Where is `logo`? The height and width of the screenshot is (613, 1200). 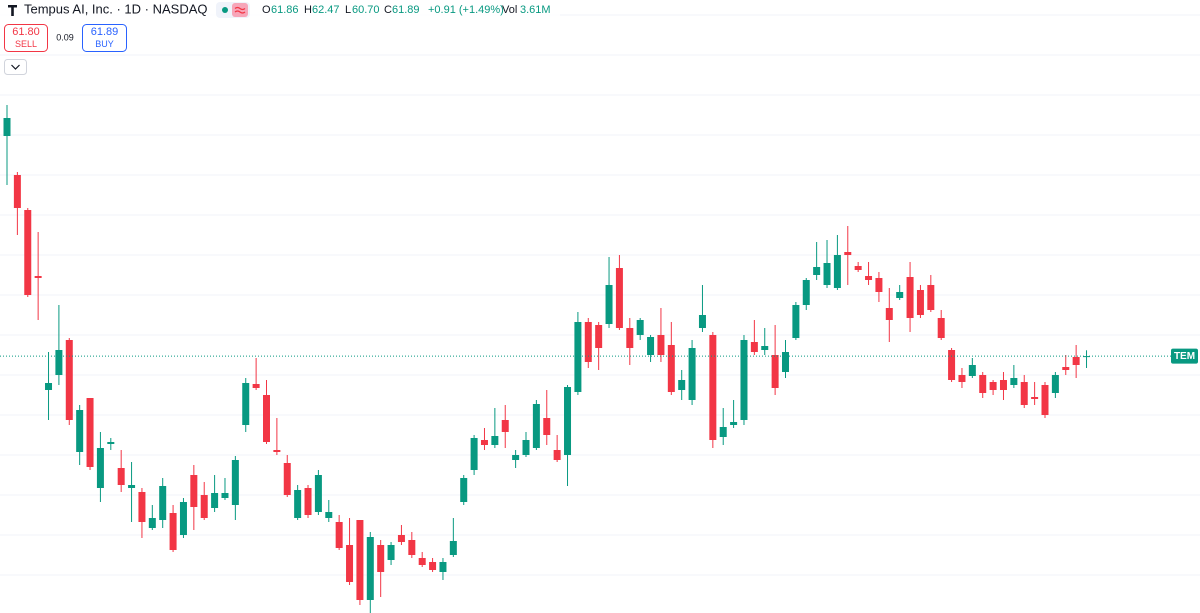
logo is located at coordinates (12, 10).